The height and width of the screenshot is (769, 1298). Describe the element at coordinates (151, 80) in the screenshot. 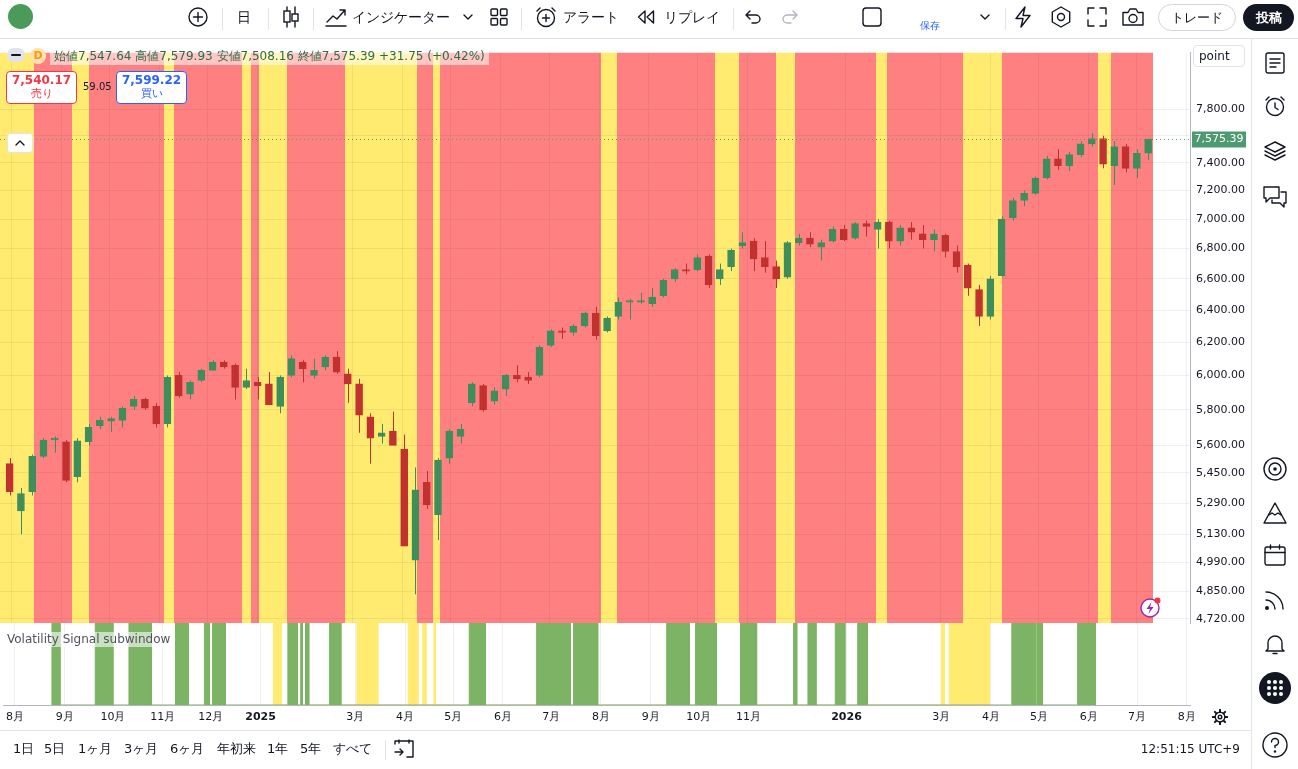

I see `annotation: 7,599.22` at that location.